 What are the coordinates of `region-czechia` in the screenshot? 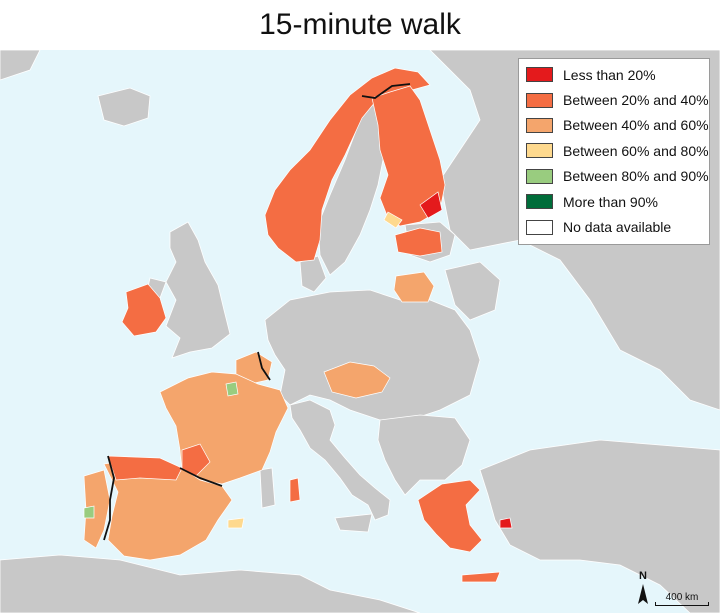 It's located at (357, 380).